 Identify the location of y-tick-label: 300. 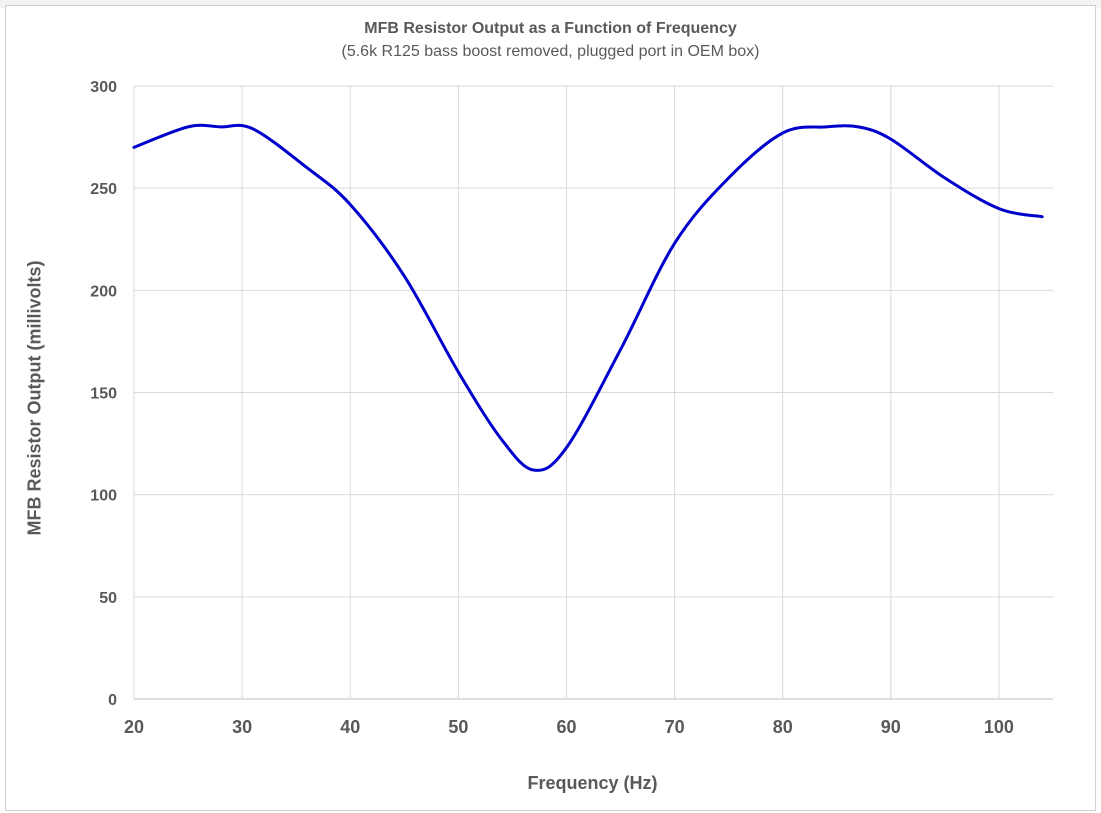
(103, 87).